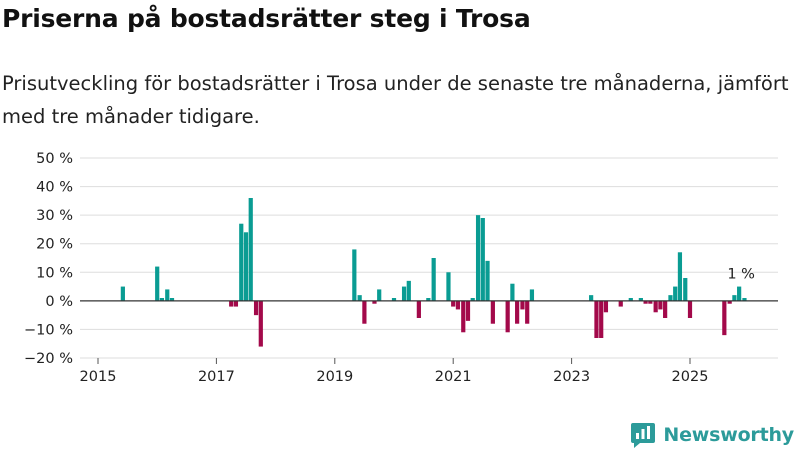 The image size is (800, 450). Describe the element at coordinates (453, 377) in the screenshot. I see `x-tick-label: 2021` at that location.